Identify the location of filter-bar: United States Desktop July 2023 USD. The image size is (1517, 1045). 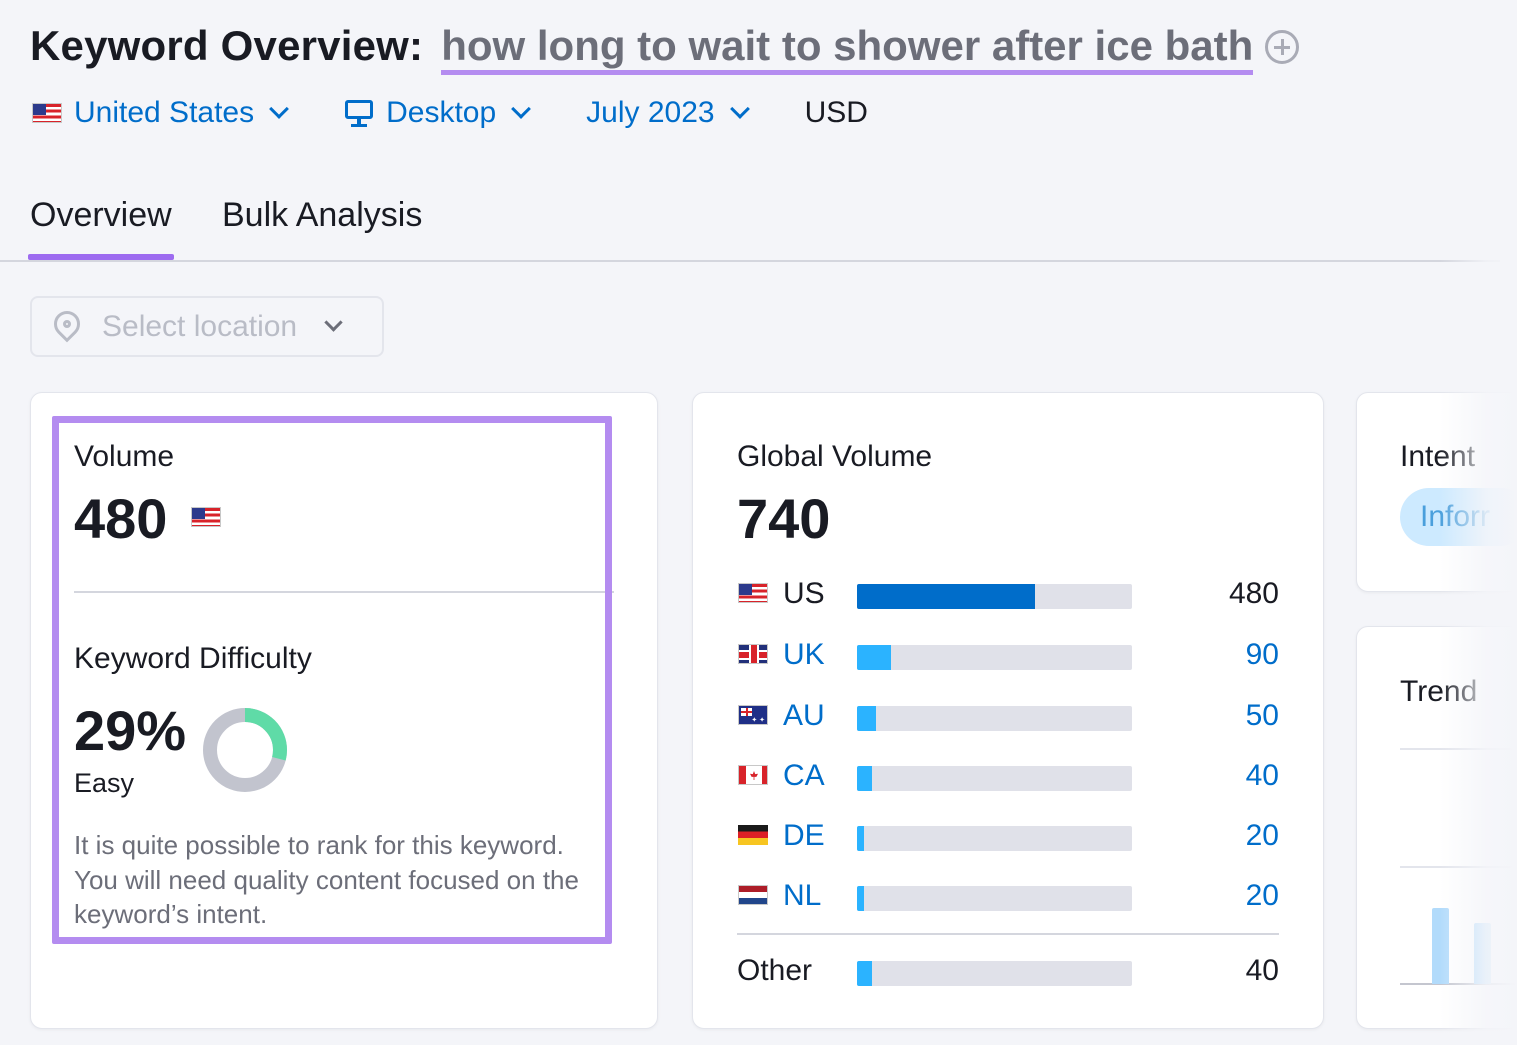
(450, 113).